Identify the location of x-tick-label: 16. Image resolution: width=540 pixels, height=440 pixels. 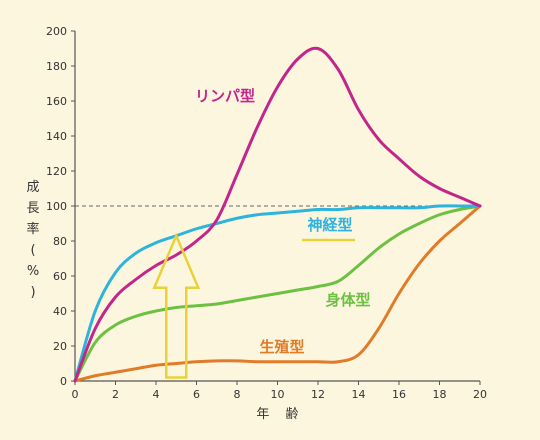
(399, 394).